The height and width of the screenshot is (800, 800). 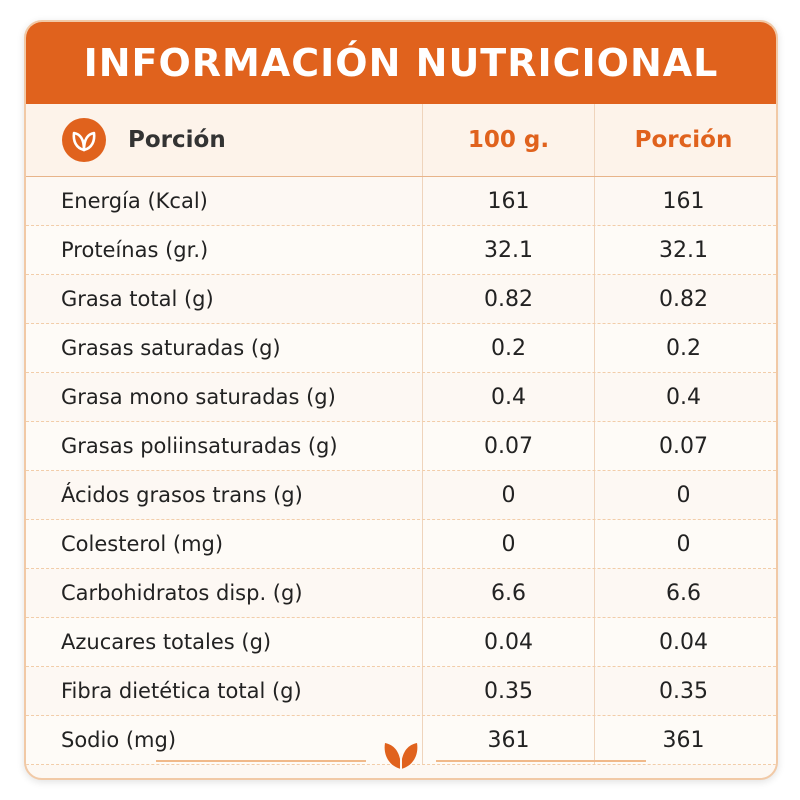 What do you see at coordinates (401, 446) in the screenshot?
I see `table-row: Grasas poliinsaturadas (g) 0.07 0.07` at bounding box center [401, 446].